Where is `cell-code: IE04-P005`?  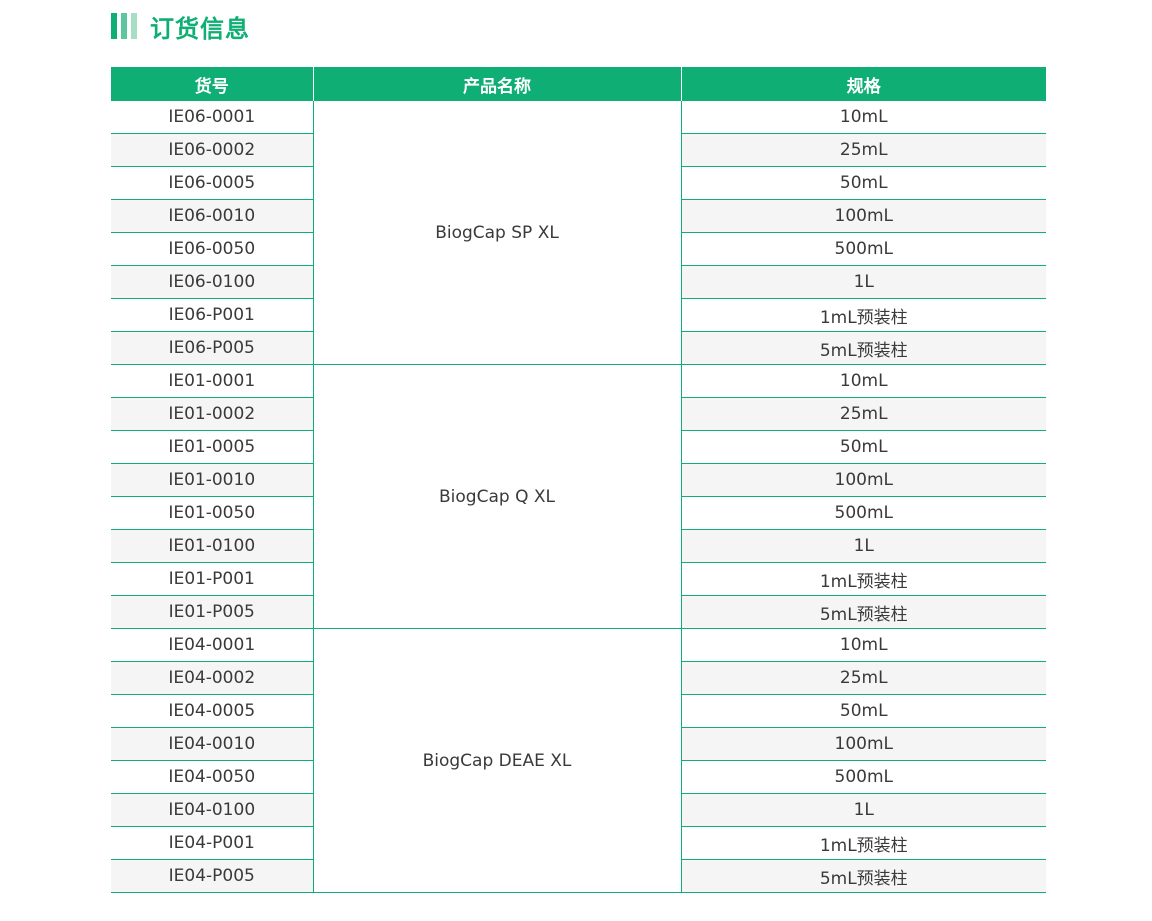 cell-code: IE04-P005 is located at coordinates (212, 876).